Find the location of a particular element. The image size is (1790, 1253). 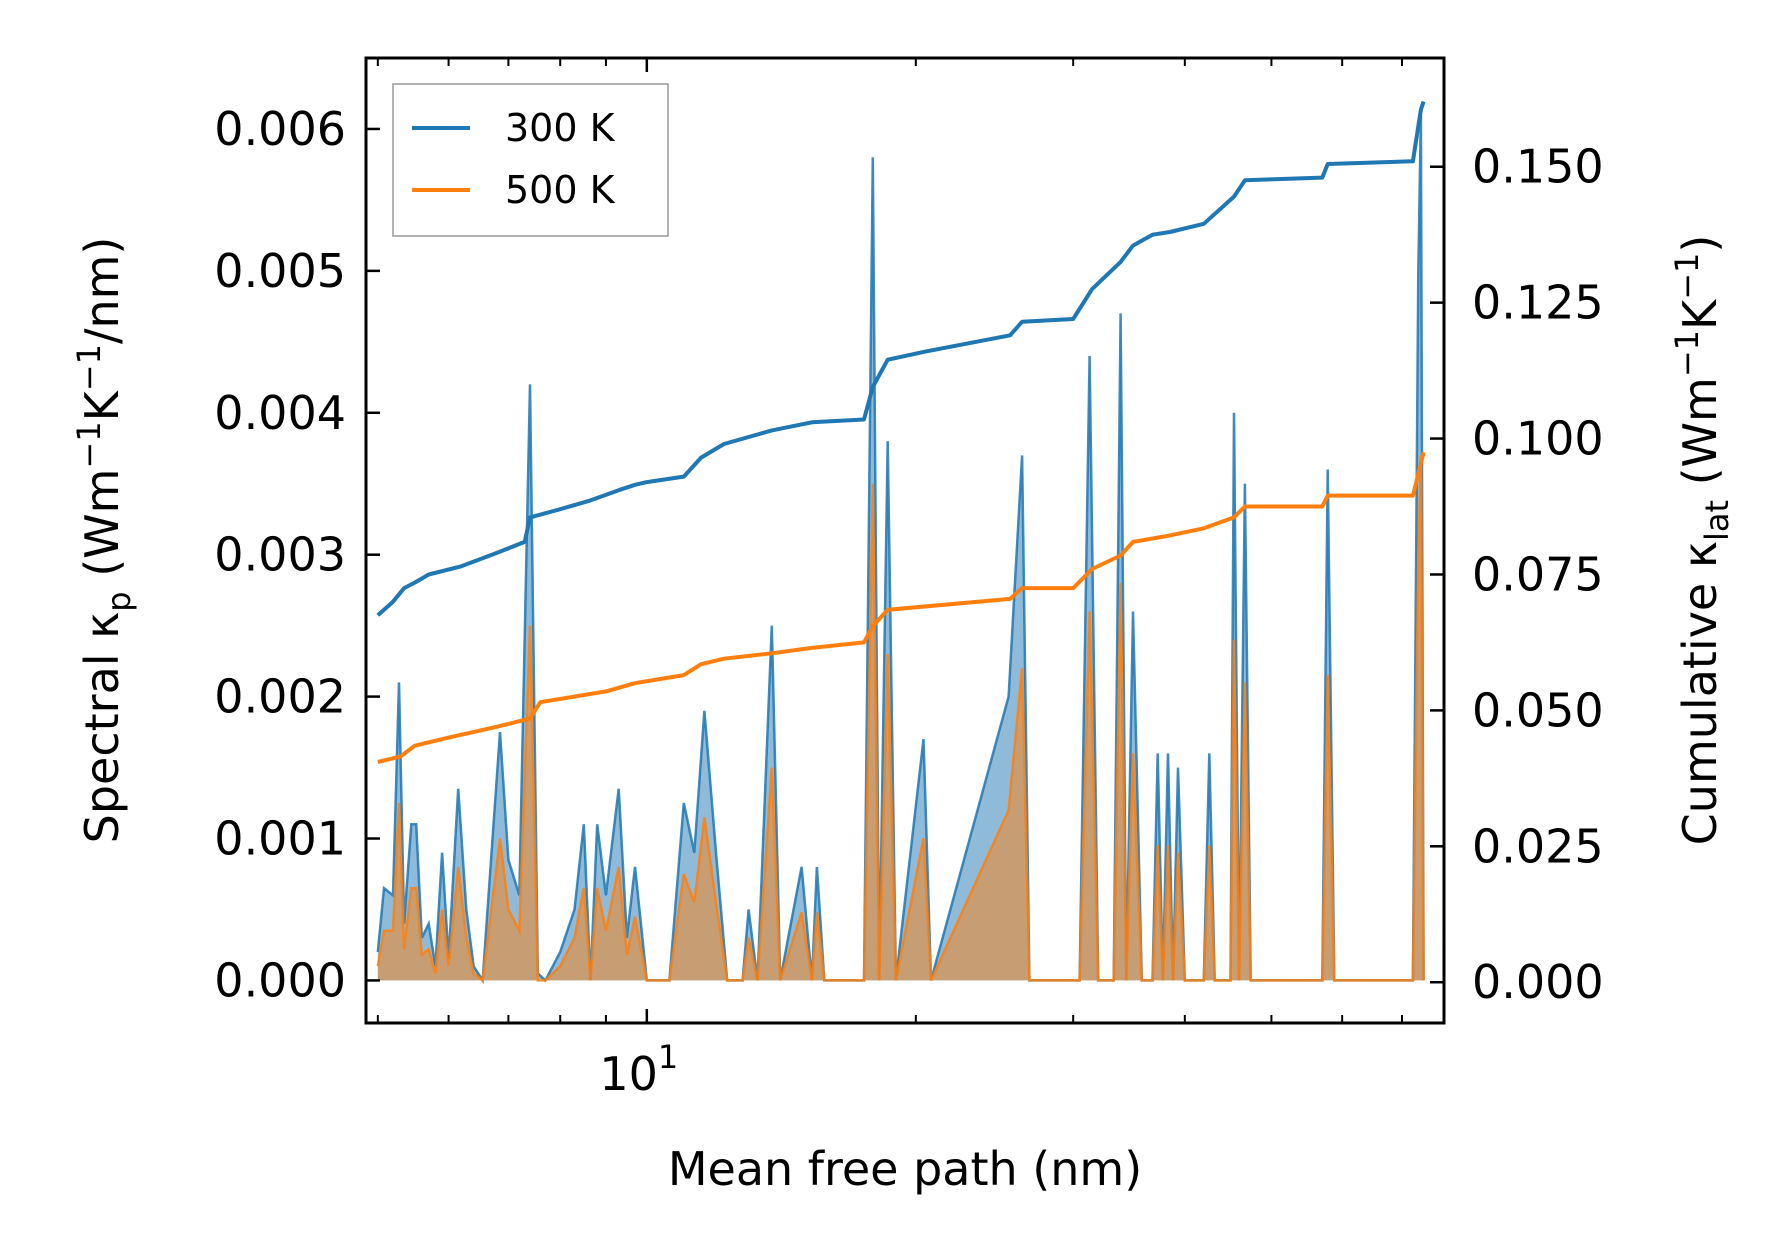

left-label-sup1: −1 is located at coordinates (89, 444).